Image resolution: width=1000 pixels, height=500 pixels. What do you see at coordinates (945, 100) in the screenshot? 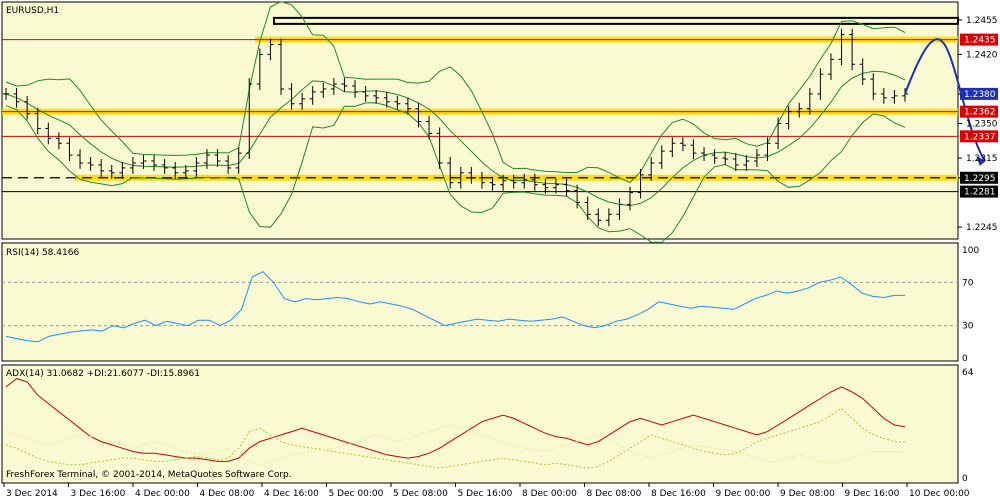
I see `projection-arrow` at bounding box center [945, 100].